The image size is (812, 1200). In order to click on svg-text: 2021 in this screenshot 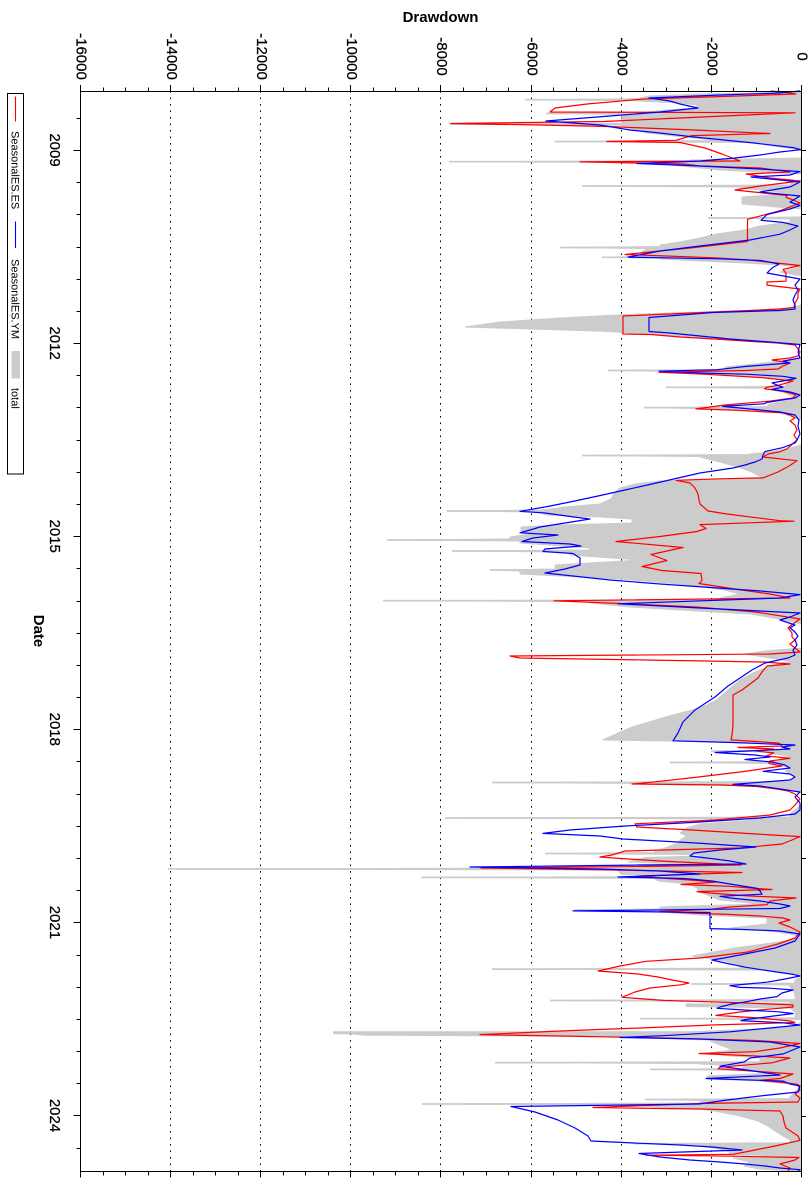, I will do `click(54, 922)`.